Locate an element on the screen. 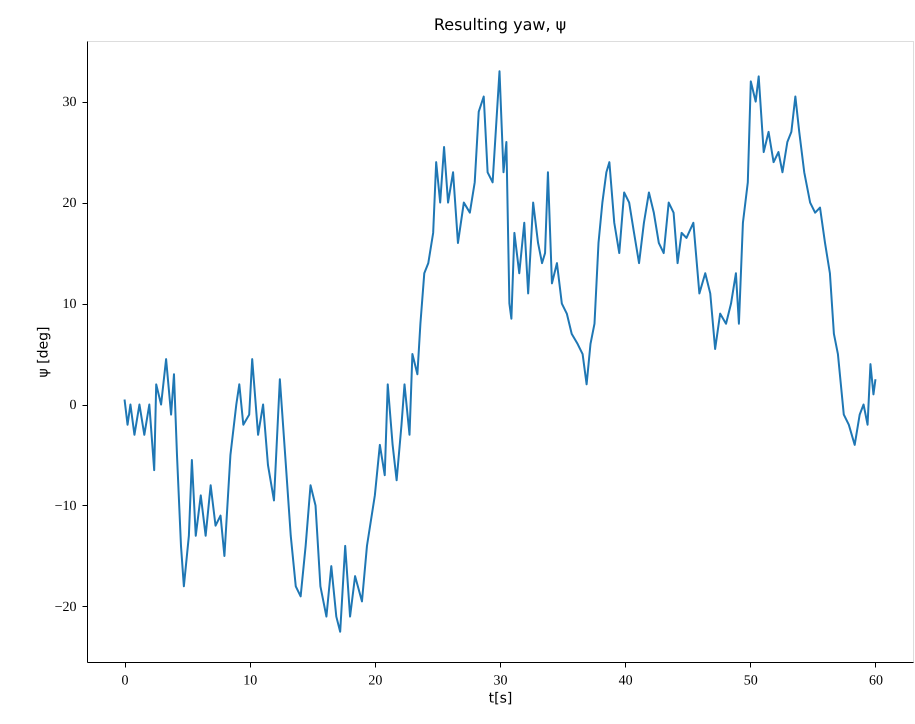  x-tick-label: 50 is located at coordinates (751, 681).